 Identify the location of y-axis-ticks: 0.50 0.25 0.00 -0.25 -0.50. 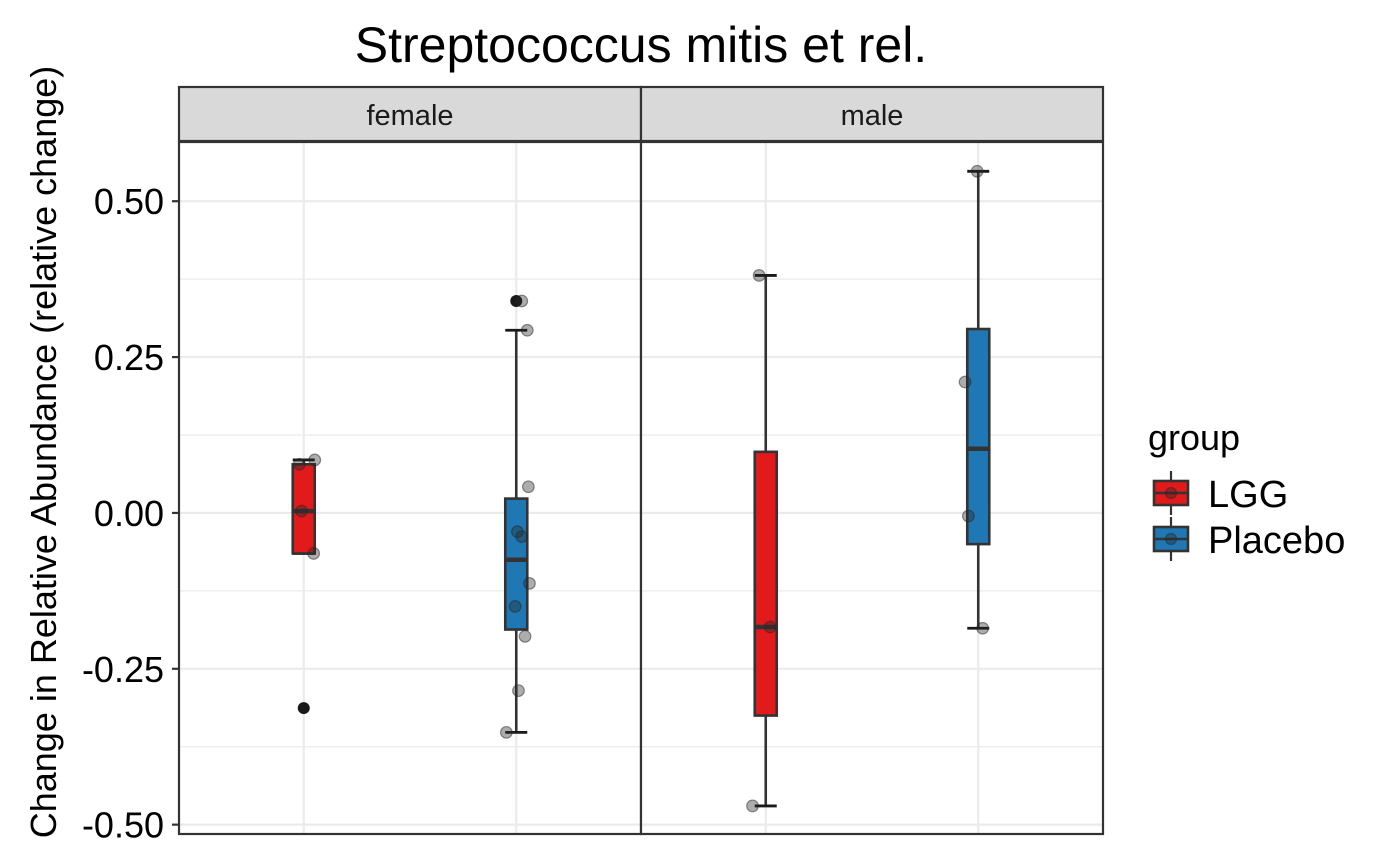
(130, 513).